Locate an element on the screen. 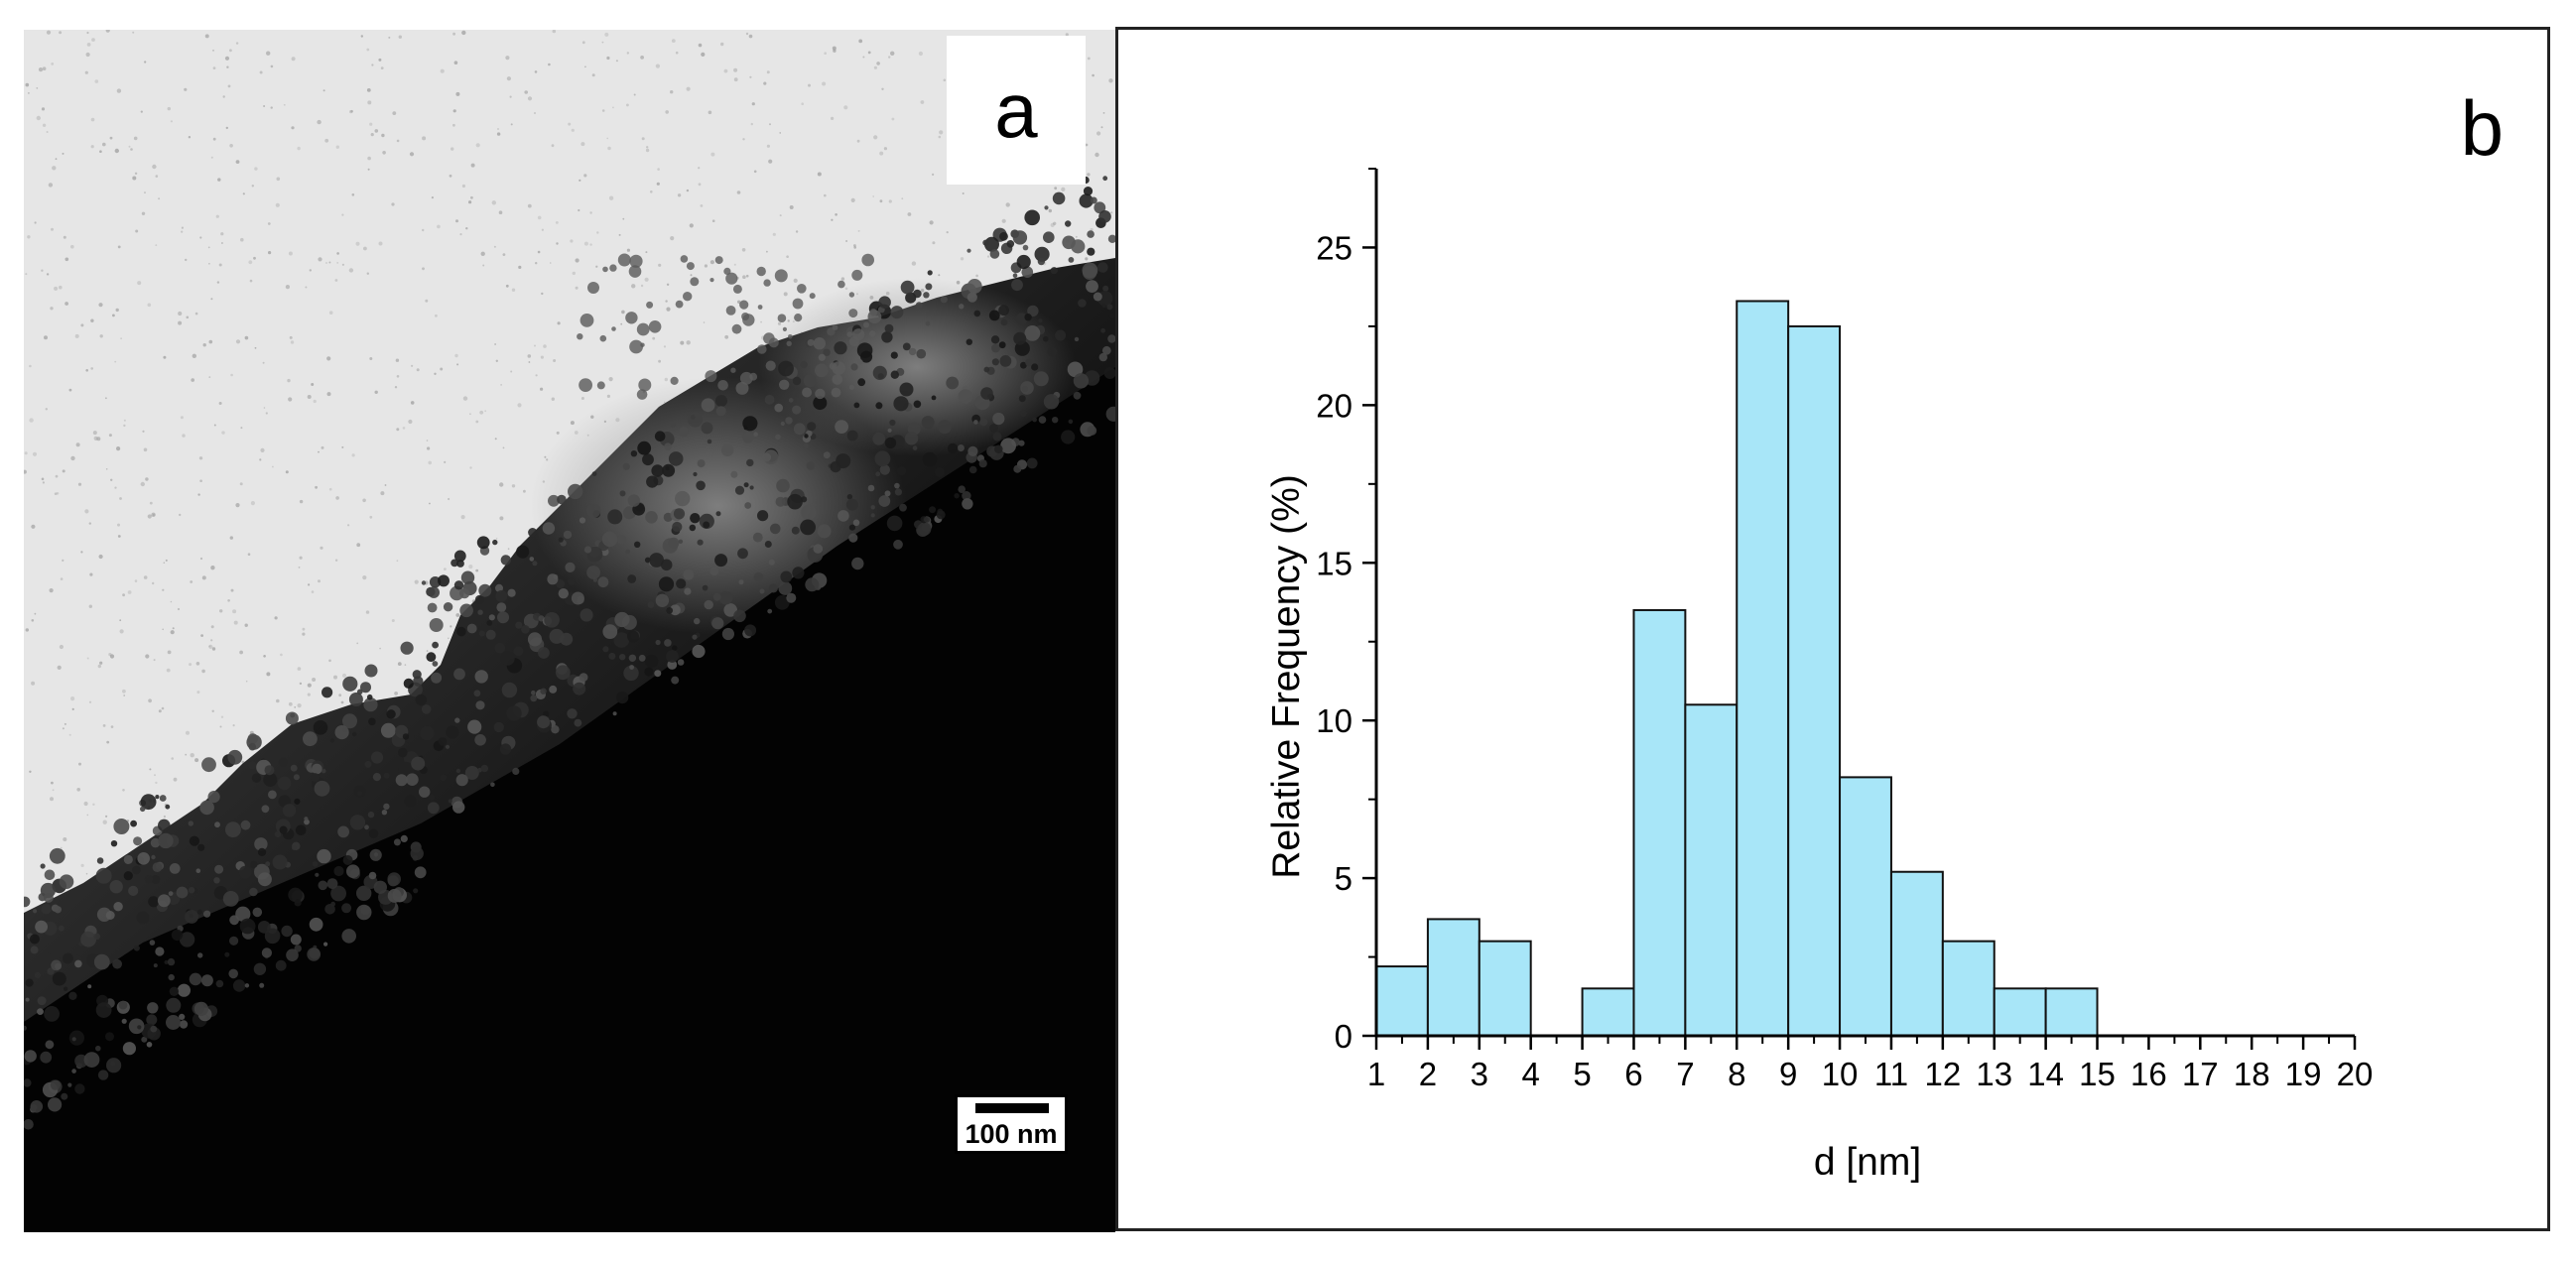  x-tick-label: 18 is located at coordinates (2252, 1074).